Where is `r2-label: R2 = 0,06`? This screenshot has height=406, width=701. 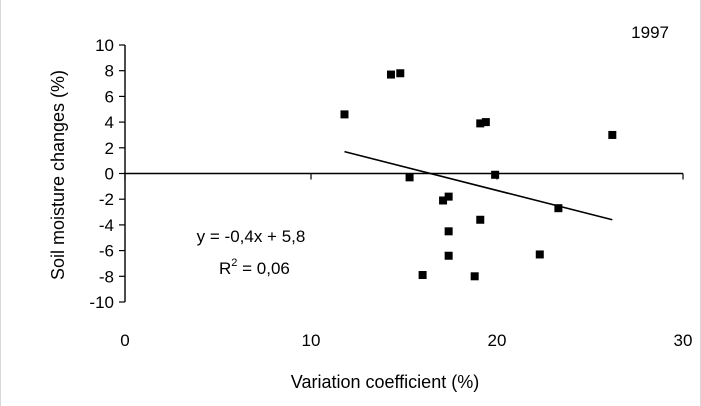
r2-label: R2 = 0,06 is located at coordinates (254, 267).